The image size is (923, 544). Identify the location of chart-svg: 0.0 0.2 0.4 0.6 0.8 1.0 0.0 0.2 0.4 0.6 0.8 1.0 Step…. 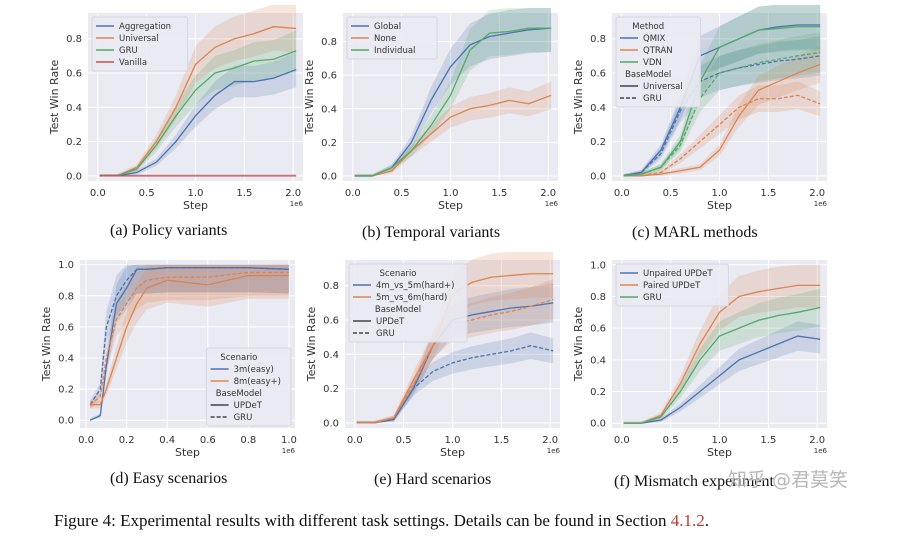
(168, 359).